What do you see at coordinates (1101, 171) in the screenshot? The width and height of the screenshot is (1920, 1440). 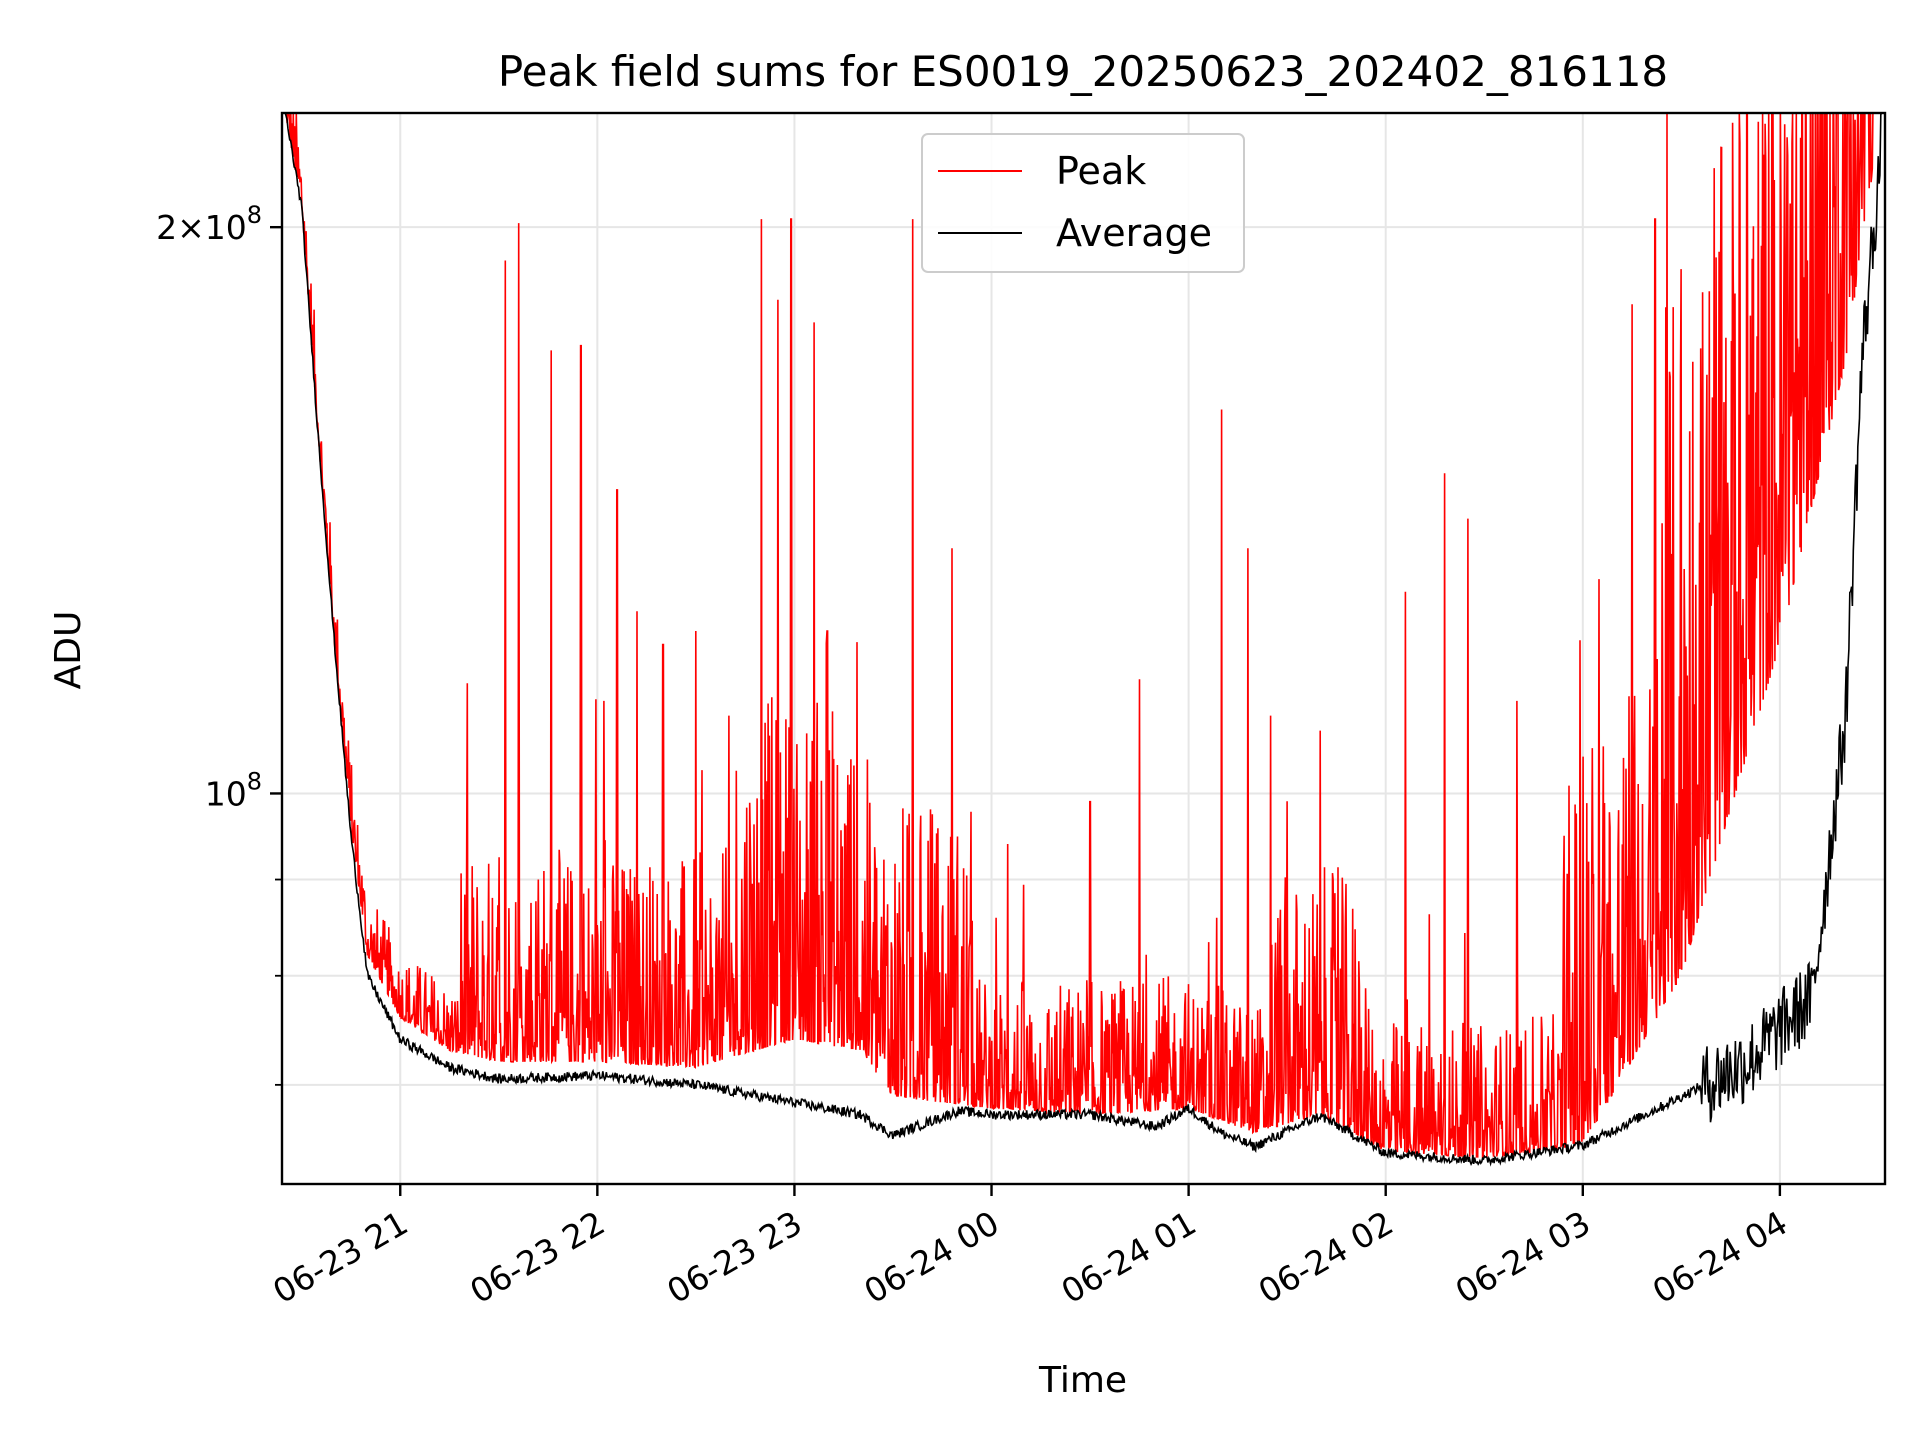 I see `legend-label-peak: Peak` at bounding box center [1101, 171].